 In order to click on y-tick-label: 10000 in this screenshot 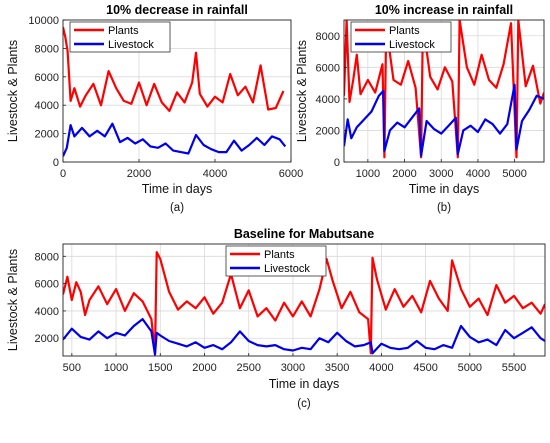, I will do `click(43, 21)`.